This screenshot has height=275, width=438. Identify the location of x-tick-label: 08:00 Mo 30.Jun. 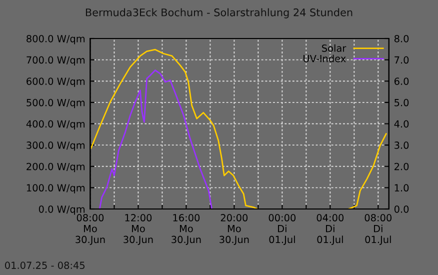
(90, 229).